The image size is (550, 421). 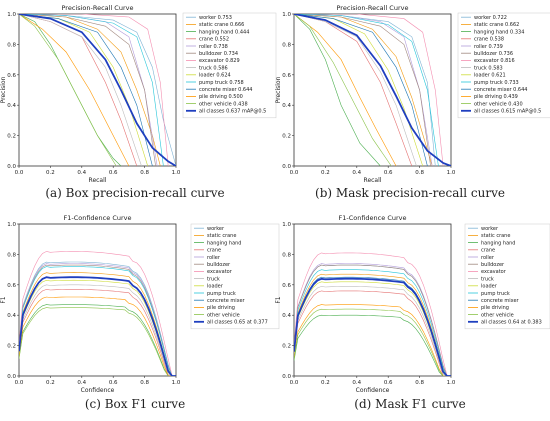 What do you see at coordinates (490, 229) in the screenshot?
I see `legend-item: worker` at bounding box center [490, 229].